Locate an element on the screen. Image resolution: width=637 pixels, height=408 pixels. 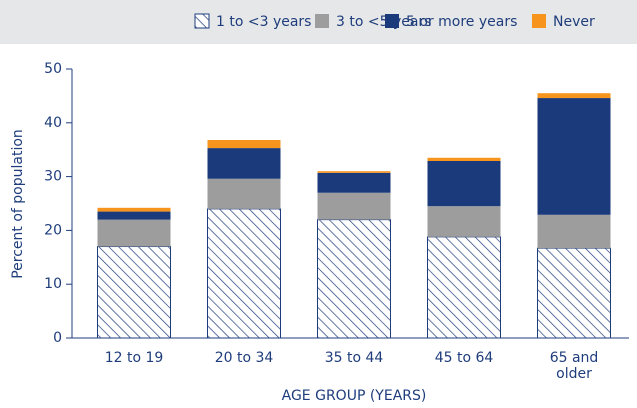
y-tick-label: 30 is located at coordinates (53, 177).